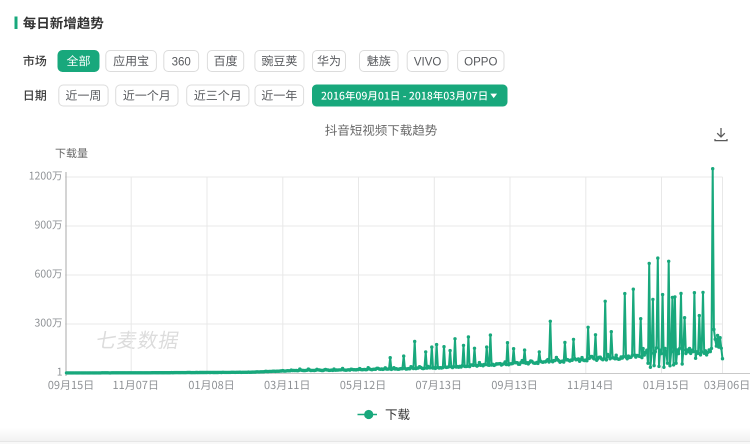  I want to click on svg-text: 360, so click(181, 62).